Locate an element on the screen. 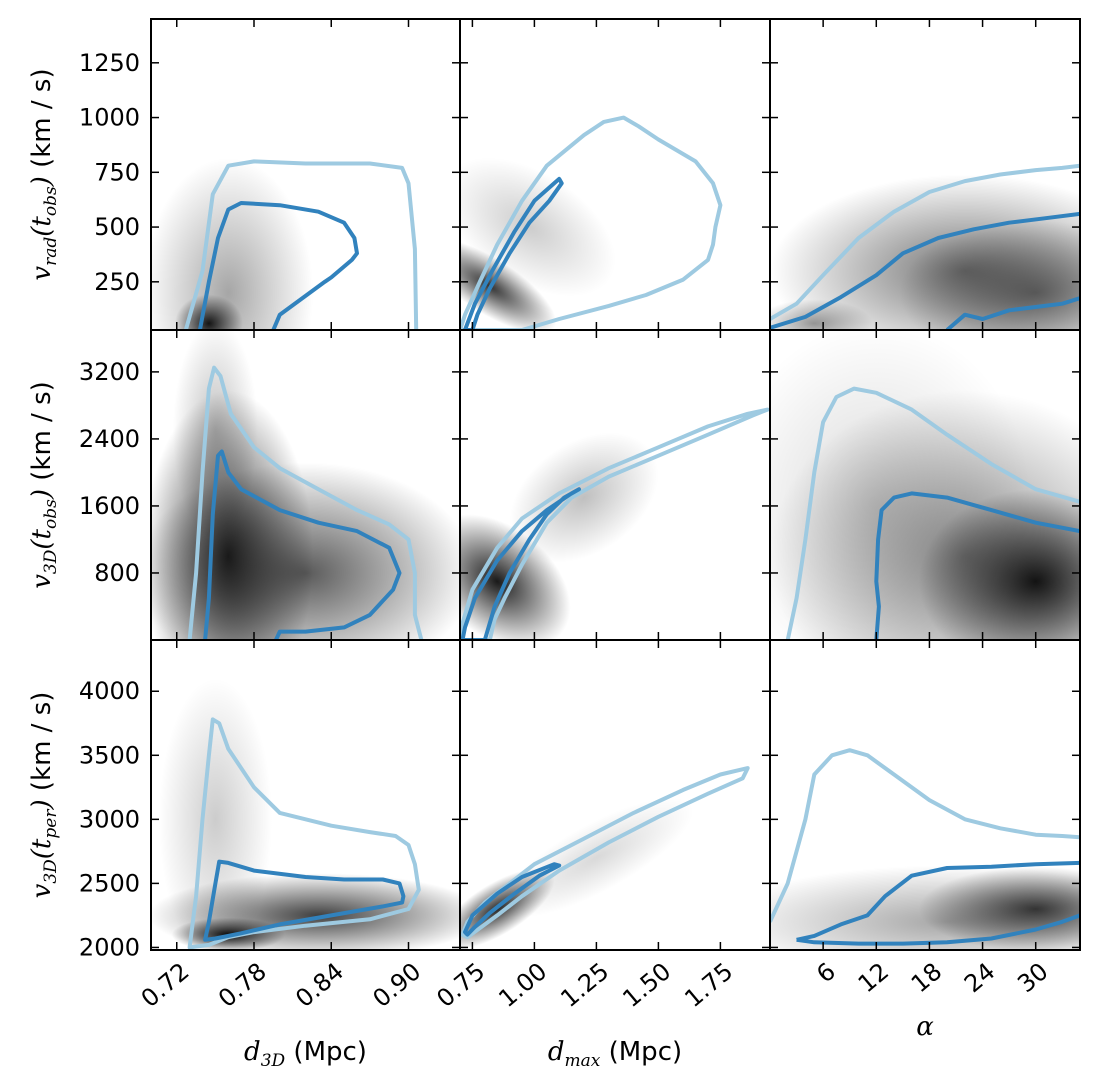 The width and height of the screenshot is (1100, 1090). y-axis-label-v3d_obs: v3D(tobs) (km / s) is located at coordinates (44, 485).